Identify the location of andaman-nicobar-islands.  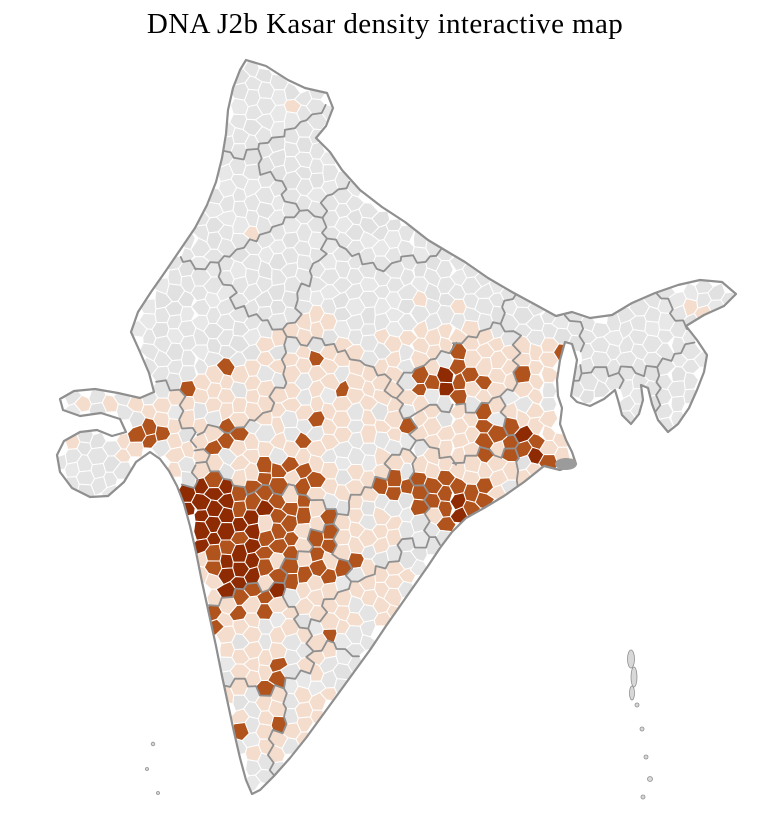
(640, 724).